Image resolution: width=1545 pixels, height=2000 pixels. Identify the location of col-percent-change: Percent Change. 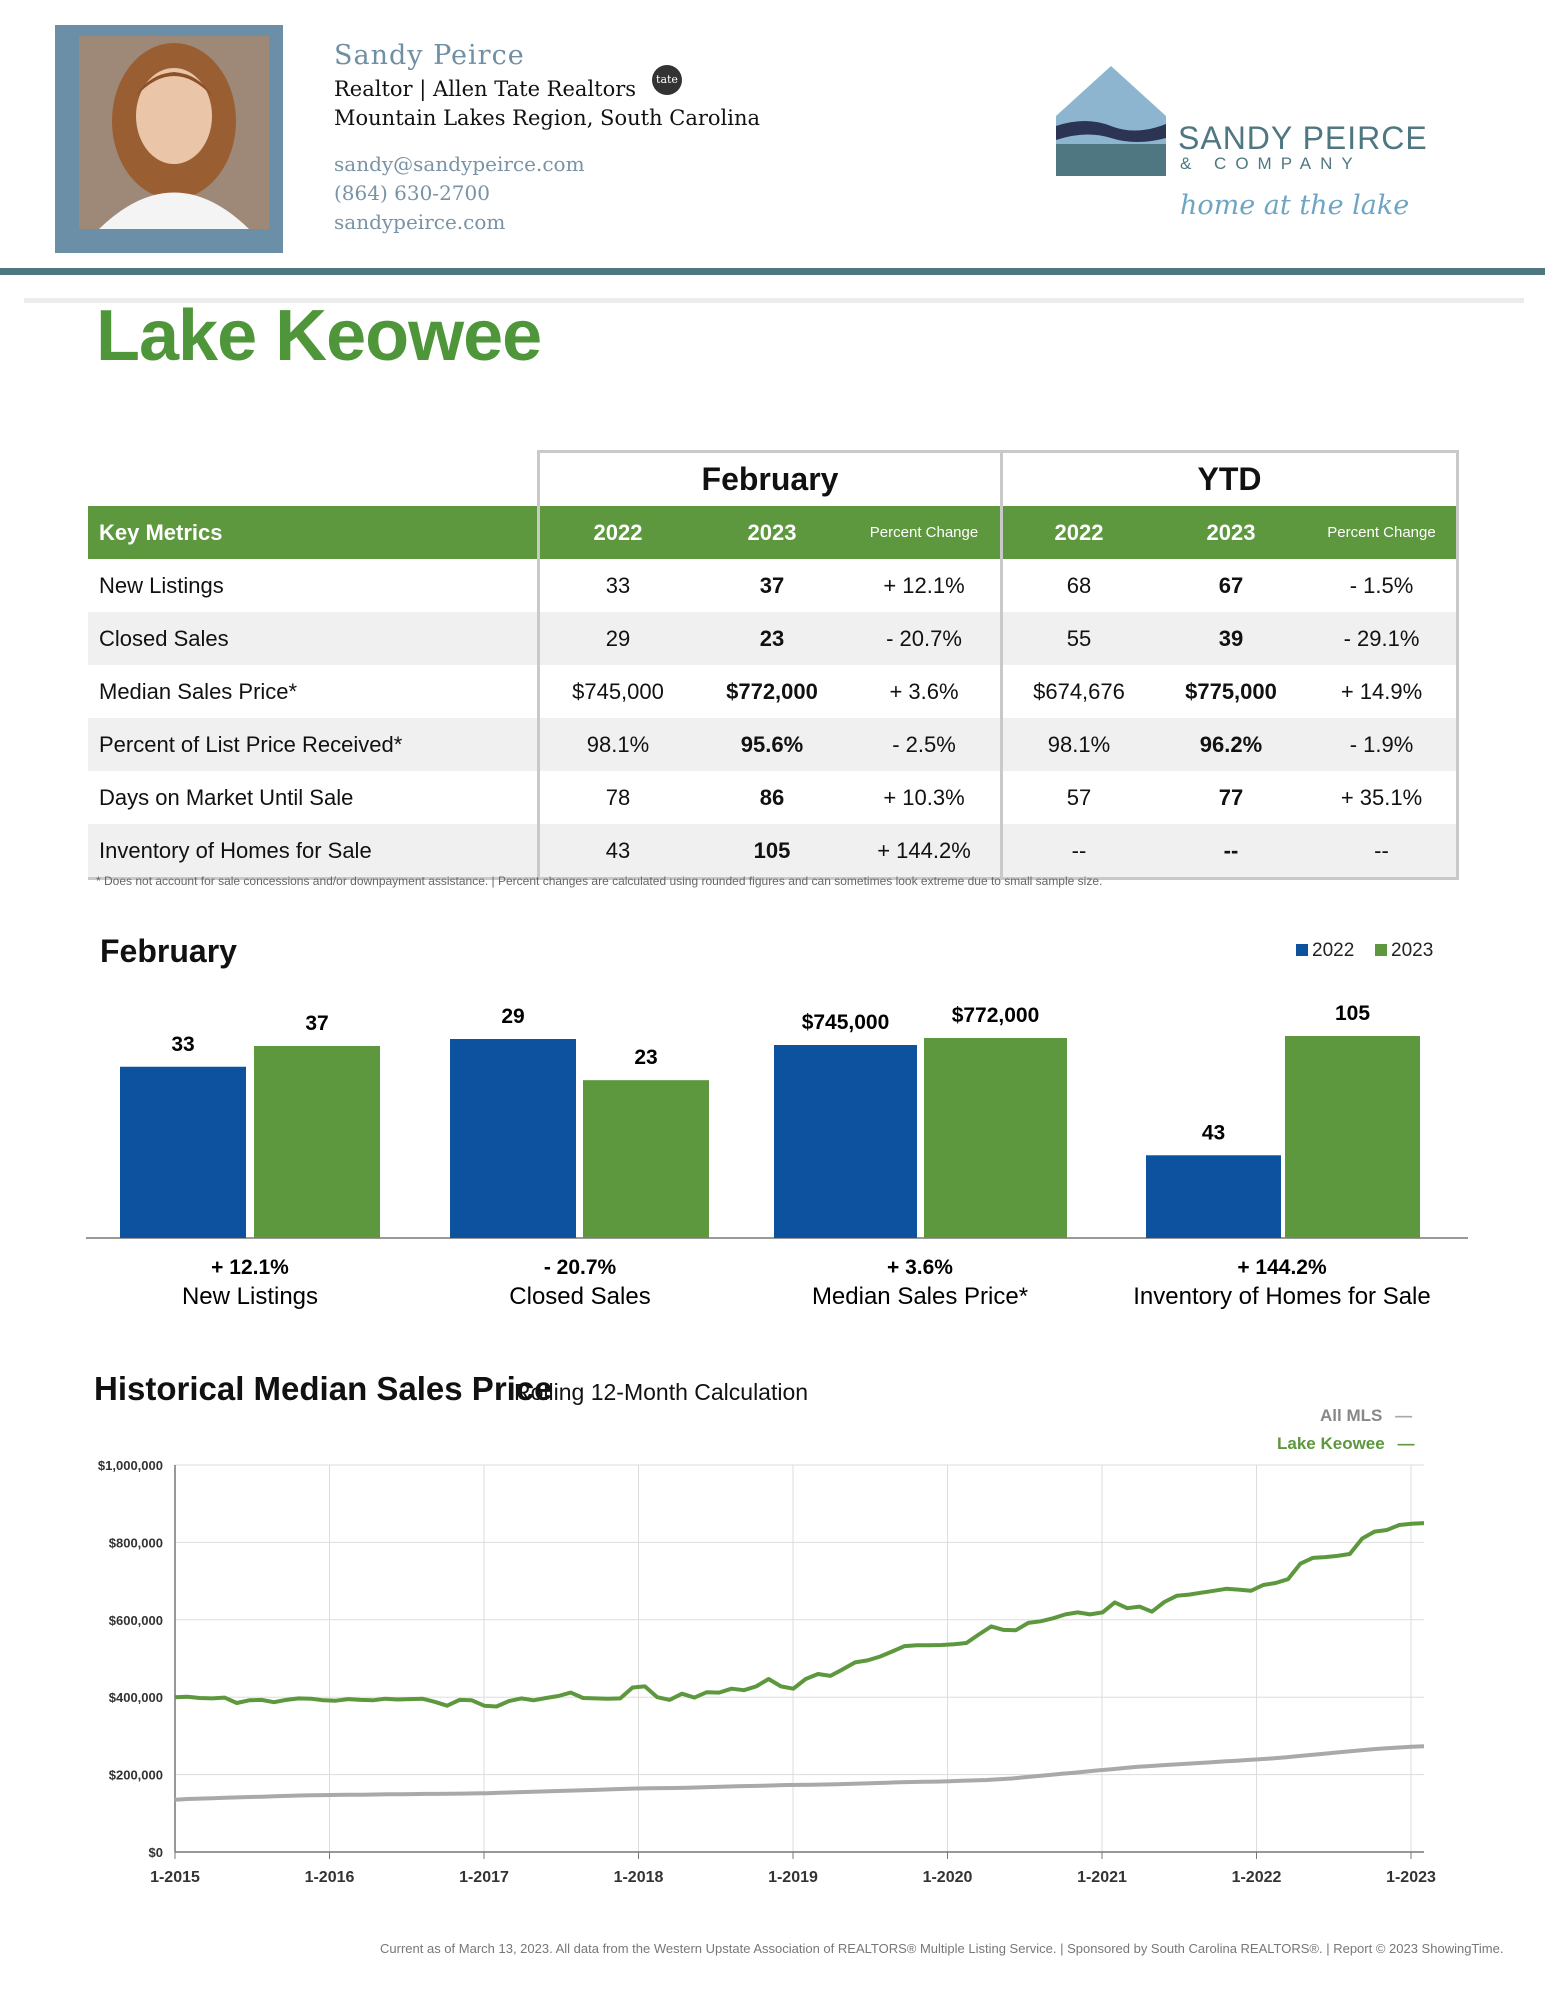
(925, 532).